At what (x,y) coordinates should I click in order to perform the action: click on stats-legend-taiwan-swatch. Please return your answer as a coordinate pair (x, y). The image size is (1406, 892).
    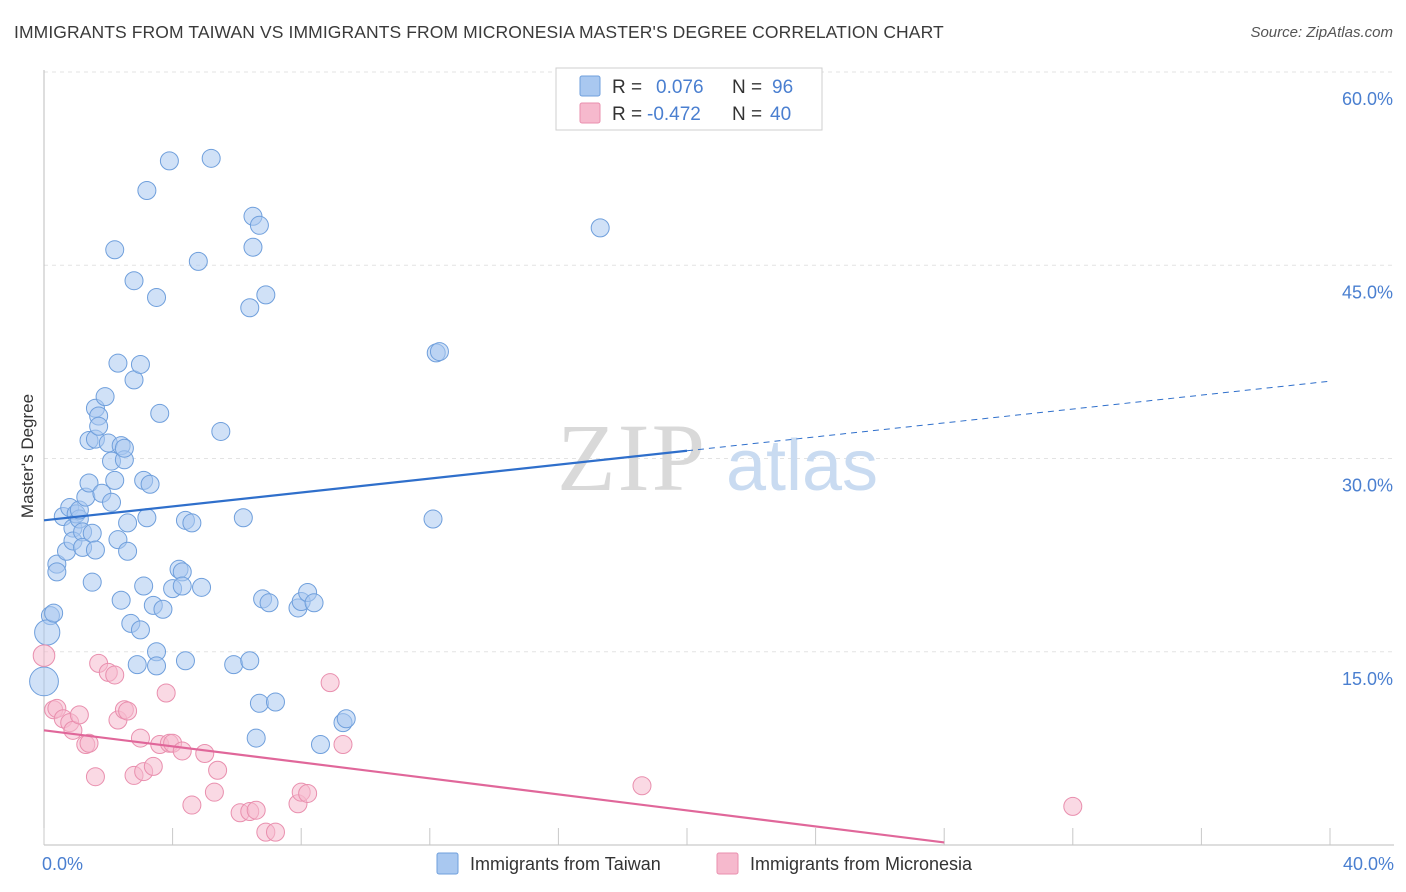
    Looking at the image, I should click on (590, 86).